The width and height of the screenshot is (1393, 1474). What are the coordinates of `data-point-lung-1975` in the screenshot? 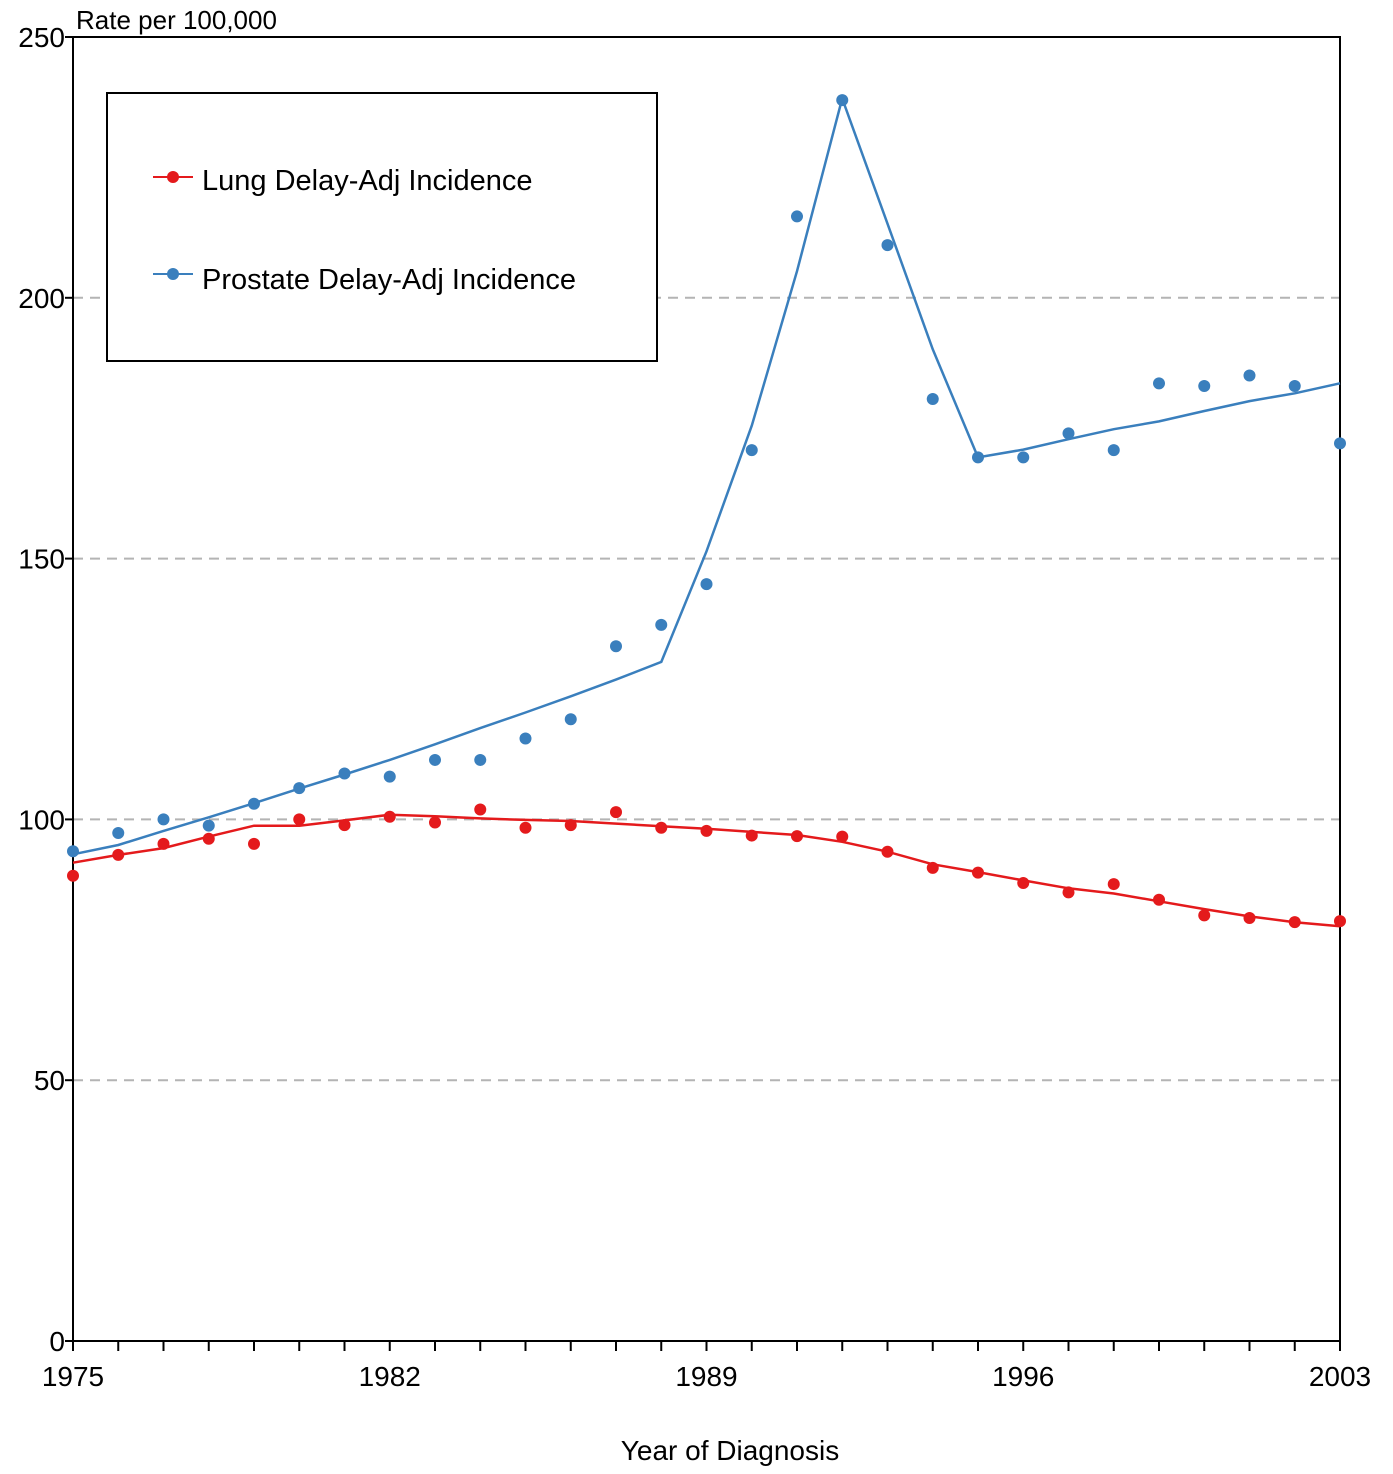 It's located at (73, 875).